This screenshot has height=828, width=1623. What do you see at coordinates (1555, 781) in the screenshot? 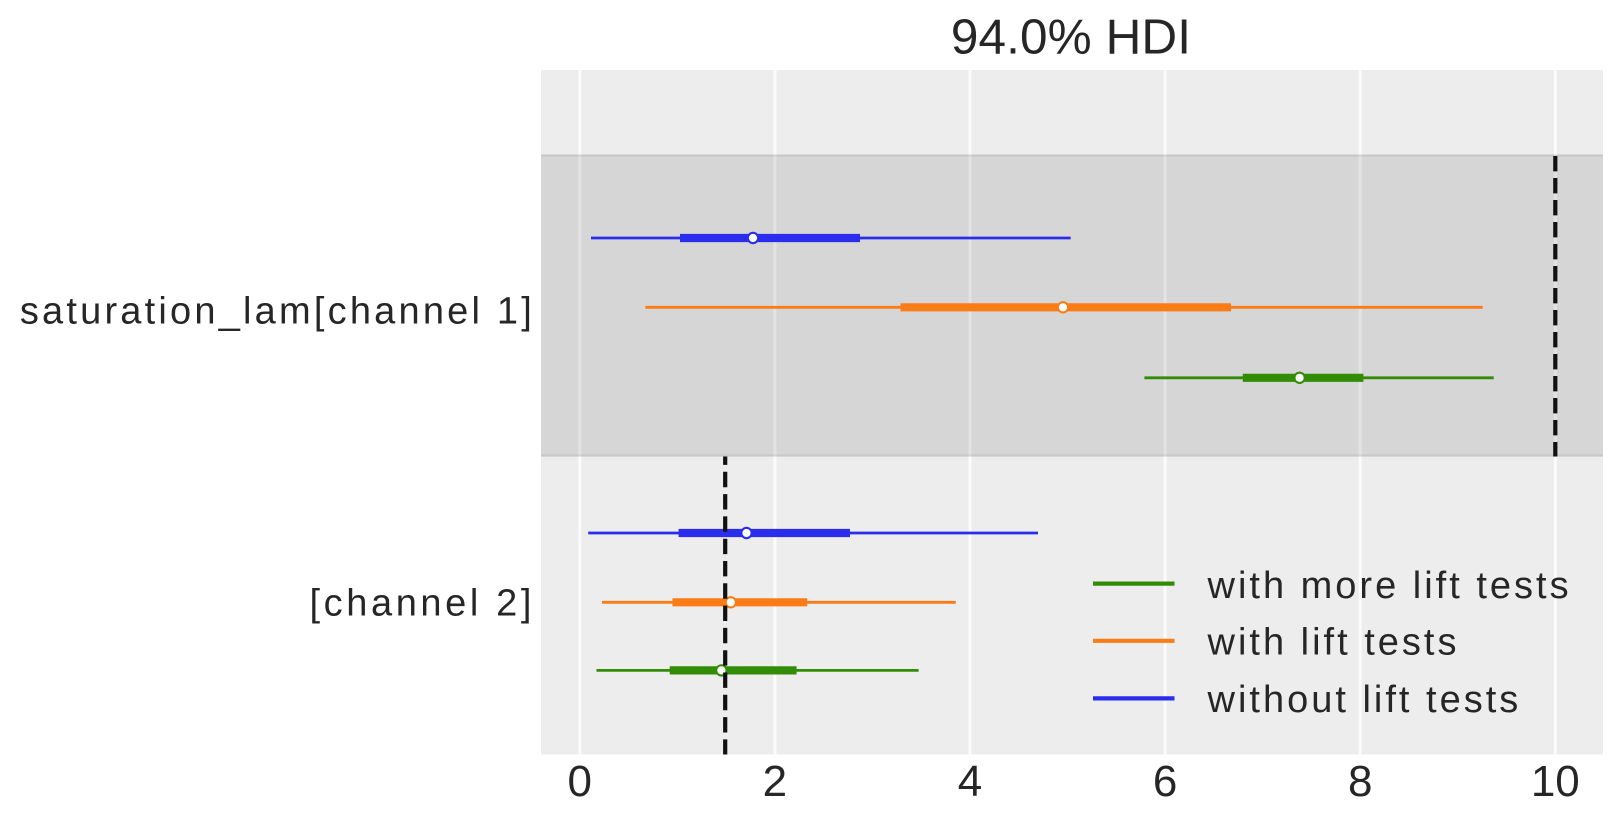
I see `svg-text: 10` at bounding box center [1555, 781].